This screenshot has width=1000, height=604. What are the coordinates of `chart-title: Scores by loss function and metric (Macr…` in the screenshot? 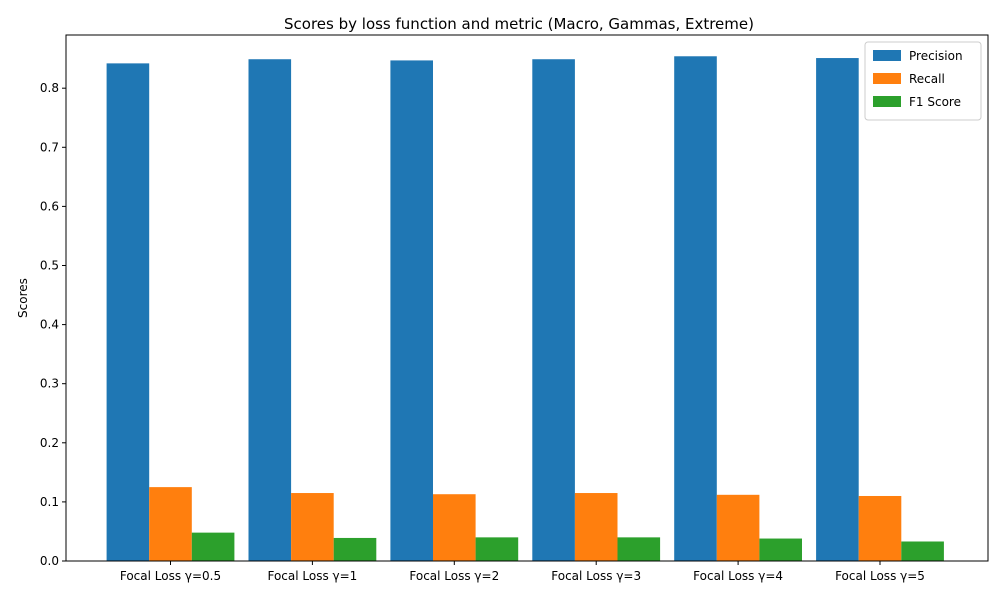 It's located at (519, 24).